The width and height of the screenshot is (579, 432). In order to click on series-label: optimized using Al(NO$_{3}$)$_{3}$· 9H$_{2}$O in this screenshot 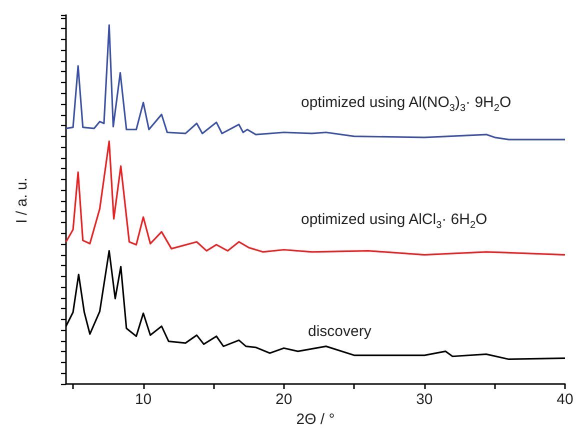, I will do `click(406, 104)`.